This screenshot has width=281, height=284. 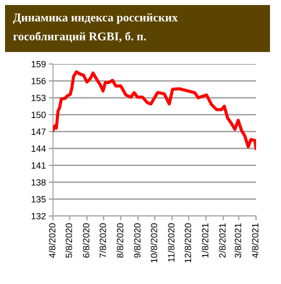 What do you see at coordinates (39, 81) in the screenshot?
I see `y-tick-label: 156` at bounding box center [39, 81].